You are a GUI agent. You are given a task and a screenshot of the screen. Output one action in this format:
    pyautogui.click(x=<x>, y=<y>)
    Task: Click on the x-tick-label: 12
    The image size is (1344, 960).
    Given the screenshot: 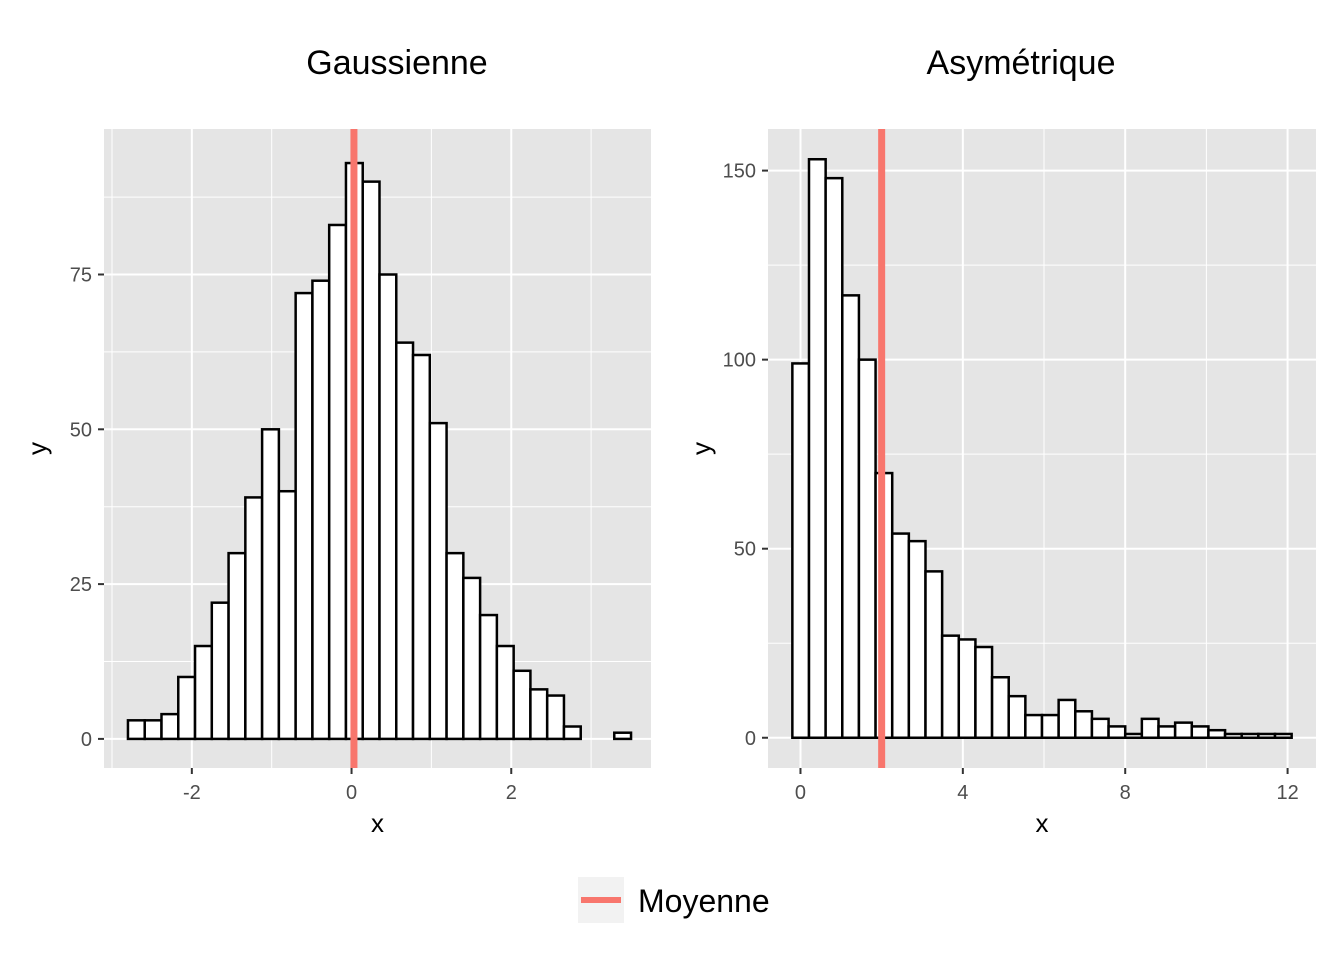 What is the action you would take?
    pyautogui.click(x=1287, y=793)
    